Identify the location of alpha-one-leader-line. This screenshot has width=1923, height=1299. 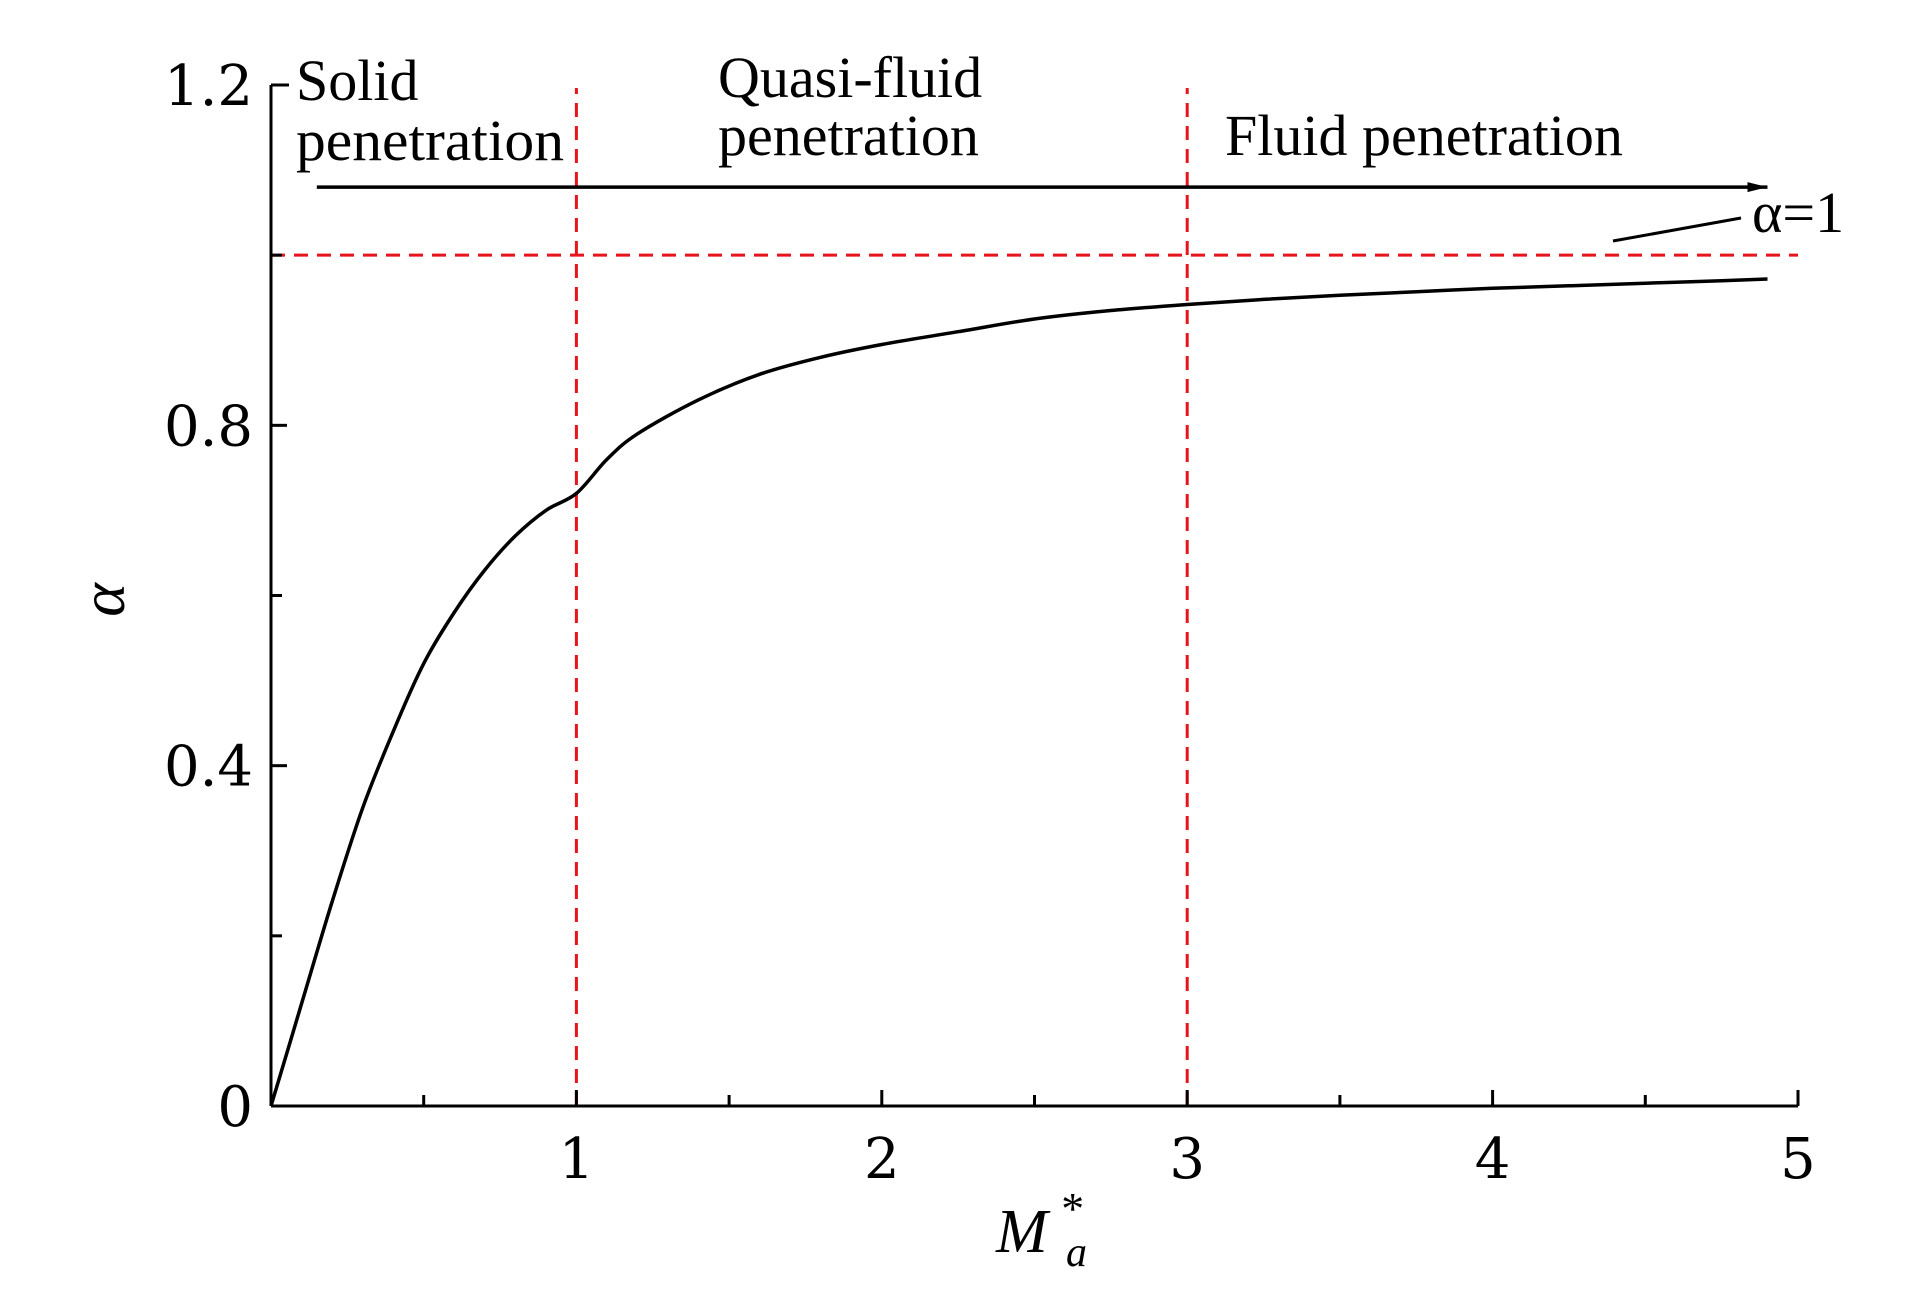
(1677, 229).